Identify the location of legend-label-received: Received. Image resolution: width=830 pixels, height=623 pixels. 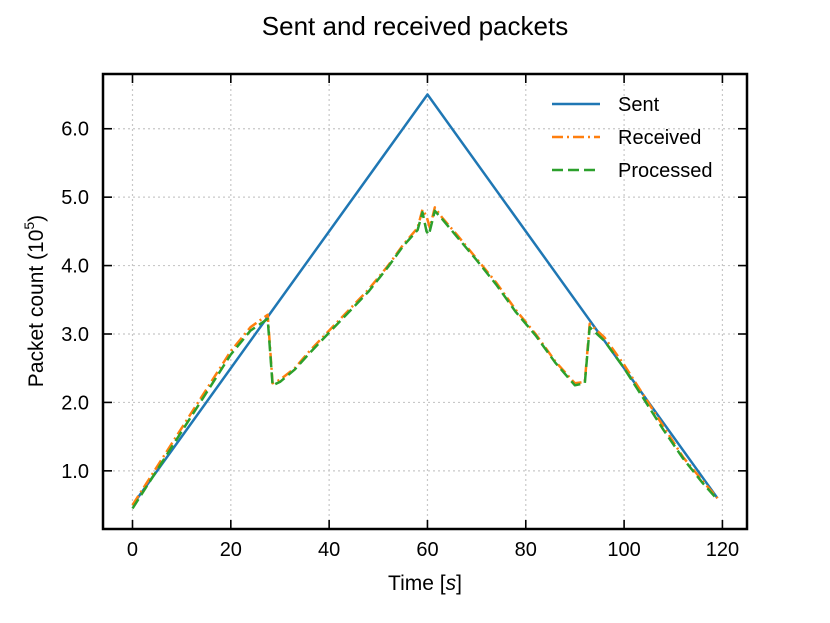
(659, 138).